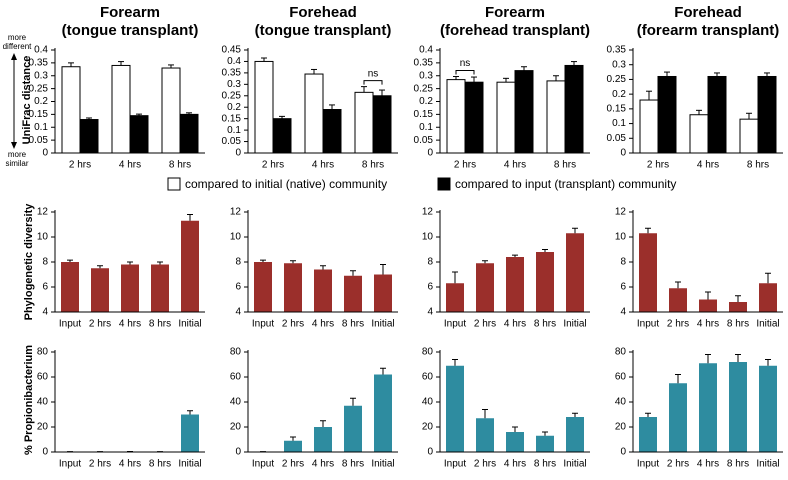 The width and height of the screenshot is (788, 480). I want to click on y-tick-label: 10, so click(428, 237).